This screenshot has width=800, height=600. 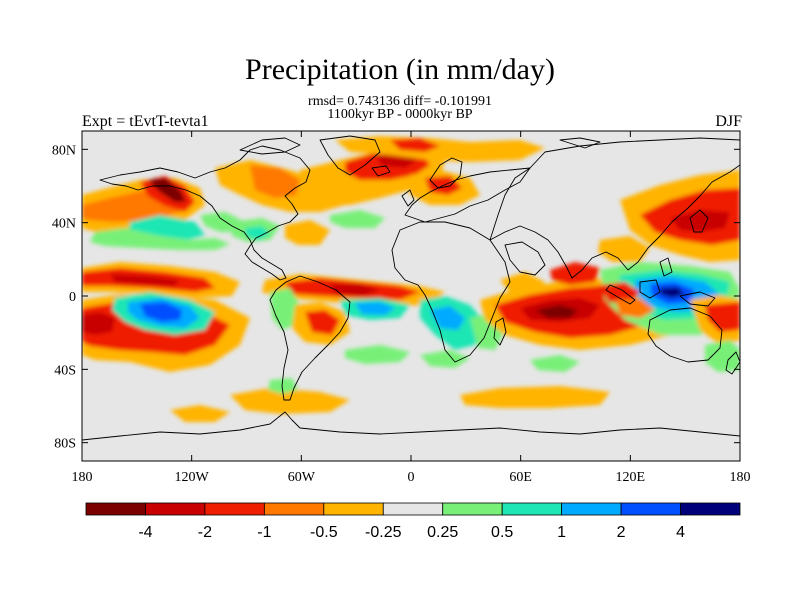 I want to click on colorbar-label: -4, so click(x=145, y=532).